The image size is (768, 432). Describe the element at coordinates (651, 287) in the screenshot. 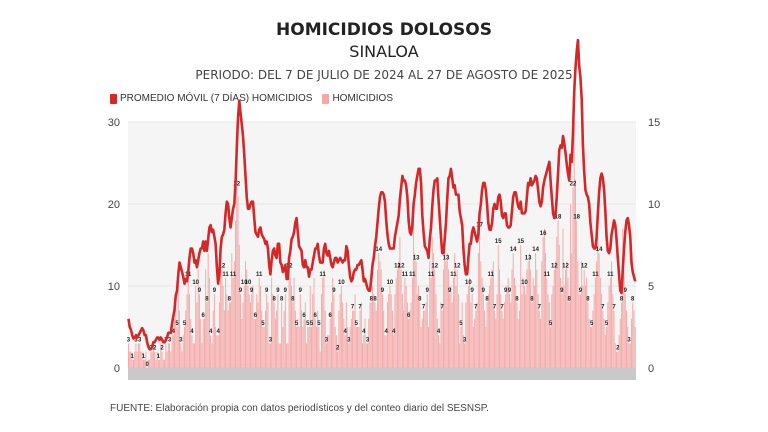

I see `y-tick-label-right: 5` at that location.